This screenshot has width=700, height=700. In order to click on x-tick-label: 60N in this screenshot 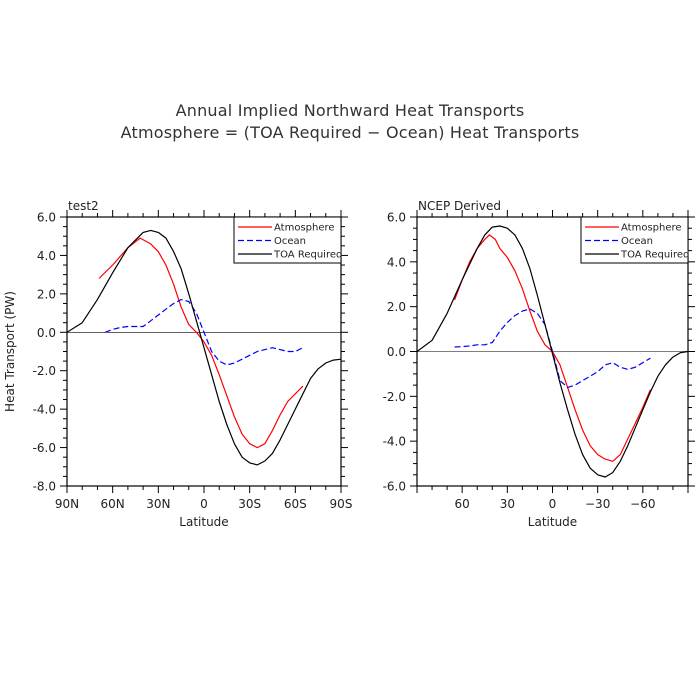, I will do `click(113, 504)`.